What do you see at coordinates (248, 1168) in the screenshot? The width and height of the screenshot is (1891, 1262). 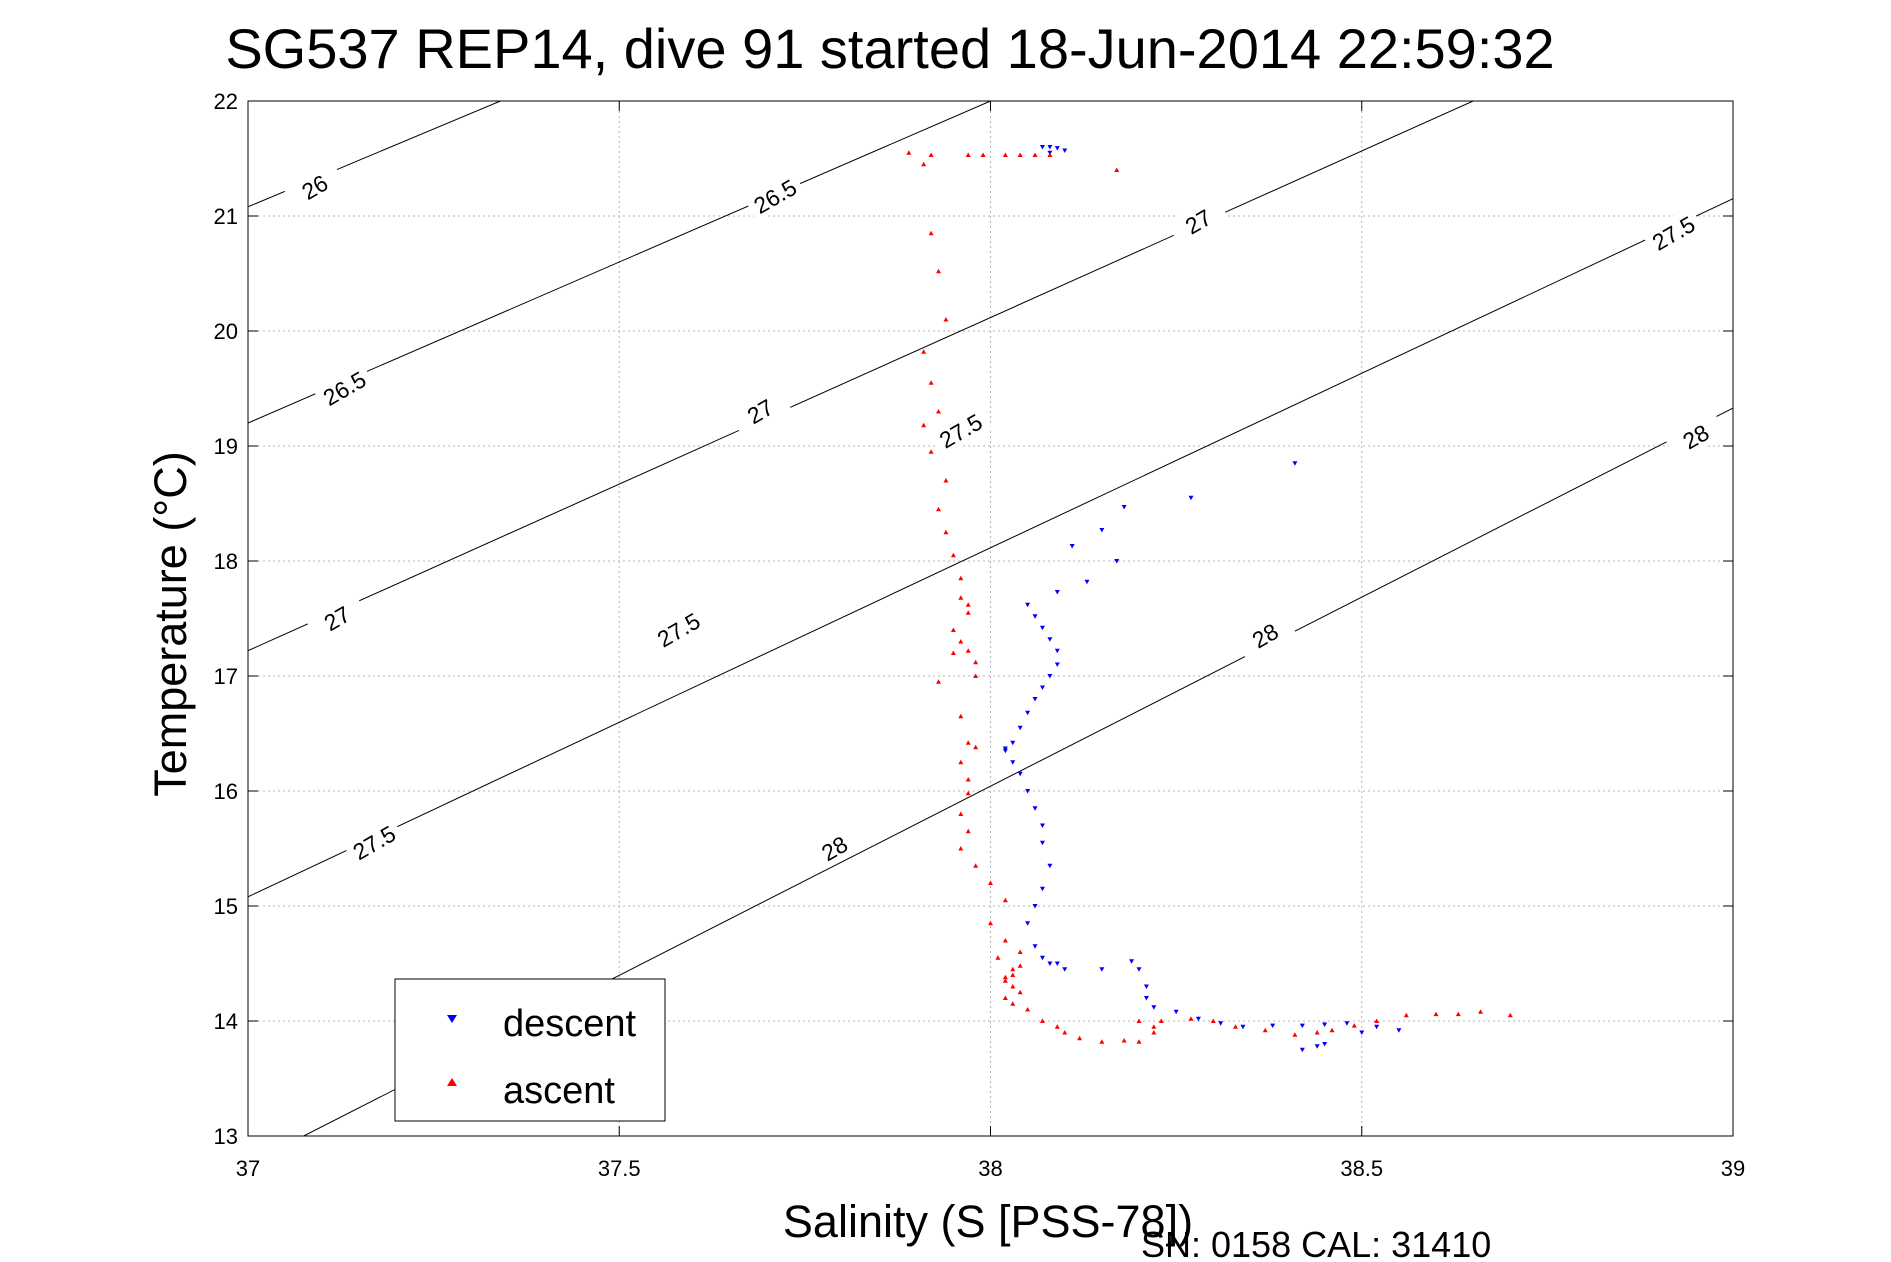 I see `x-tick-label: 37` at bounding box center [248, 1168].